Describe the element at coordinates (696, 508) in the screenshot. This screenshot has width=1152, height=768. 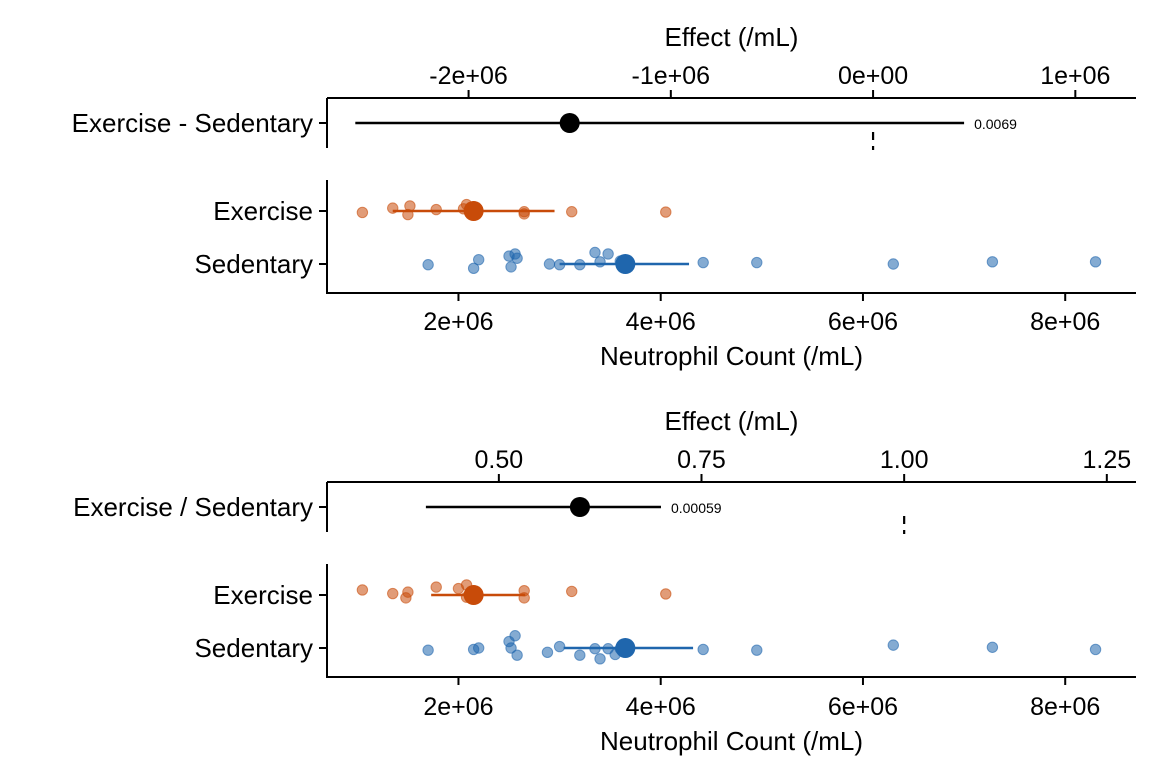
I see `contrast-p-value: 0.00059` at that location.